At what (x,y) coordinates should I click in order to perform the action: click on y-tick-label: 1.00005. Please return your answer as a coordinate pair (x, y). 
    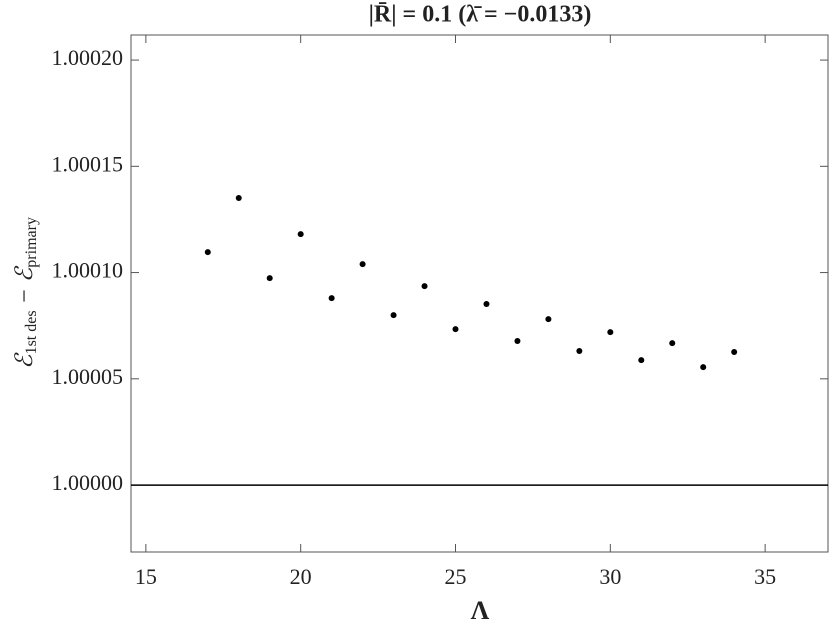
    Looking at the image, I should click on (88, 376).